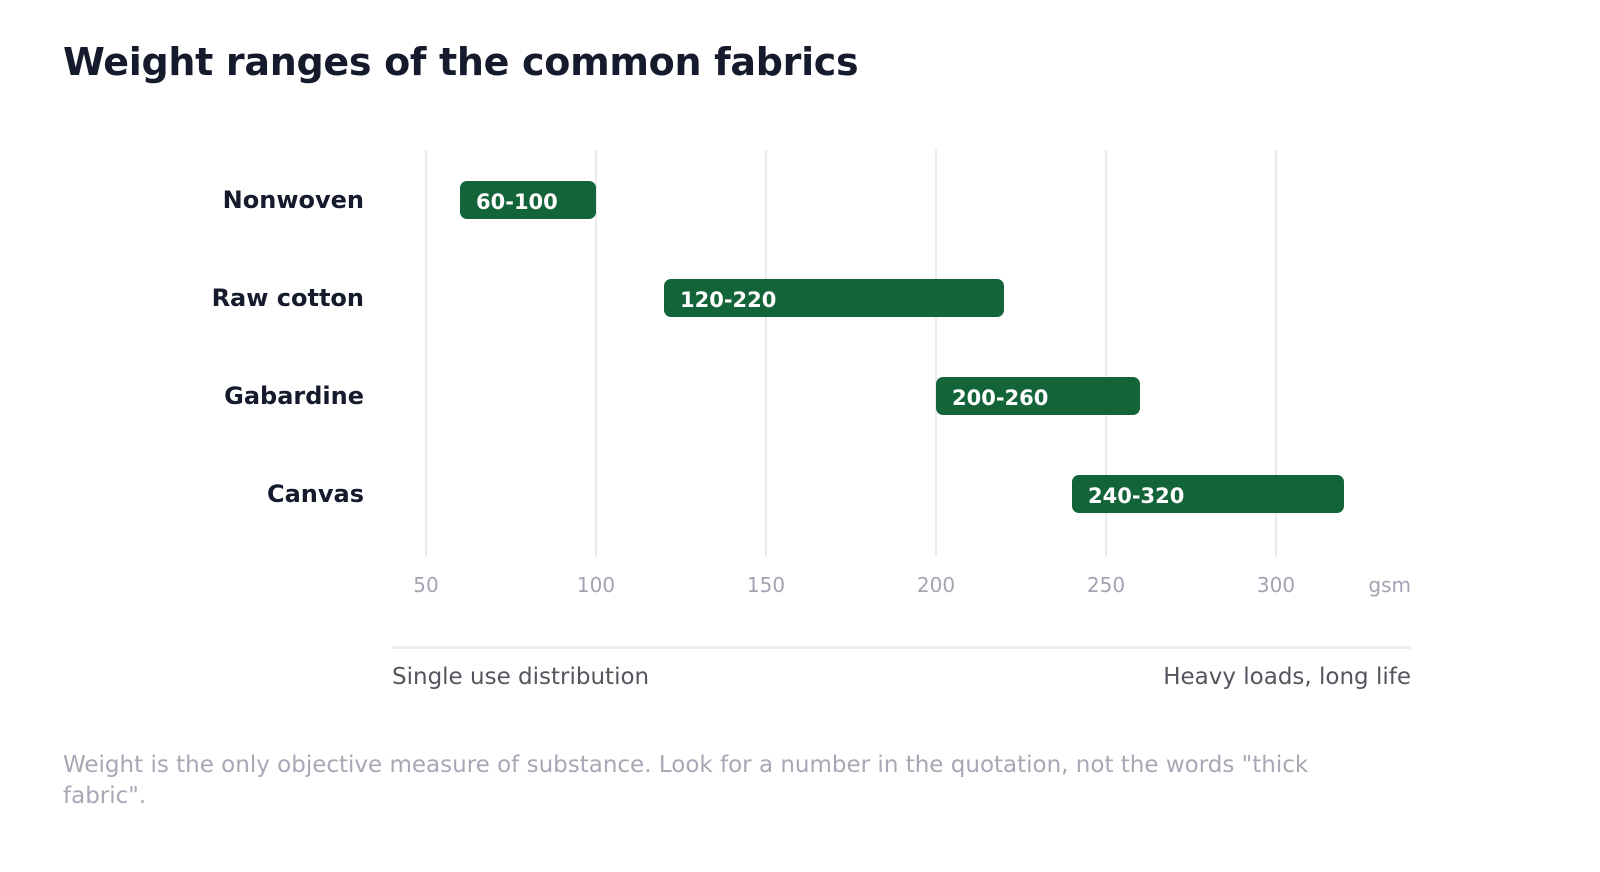 This screenshot has height=872, width=1600. I want to click on category-labels: Nonwoven Raw cotton Gabardine Canvas, so click(288, 347).